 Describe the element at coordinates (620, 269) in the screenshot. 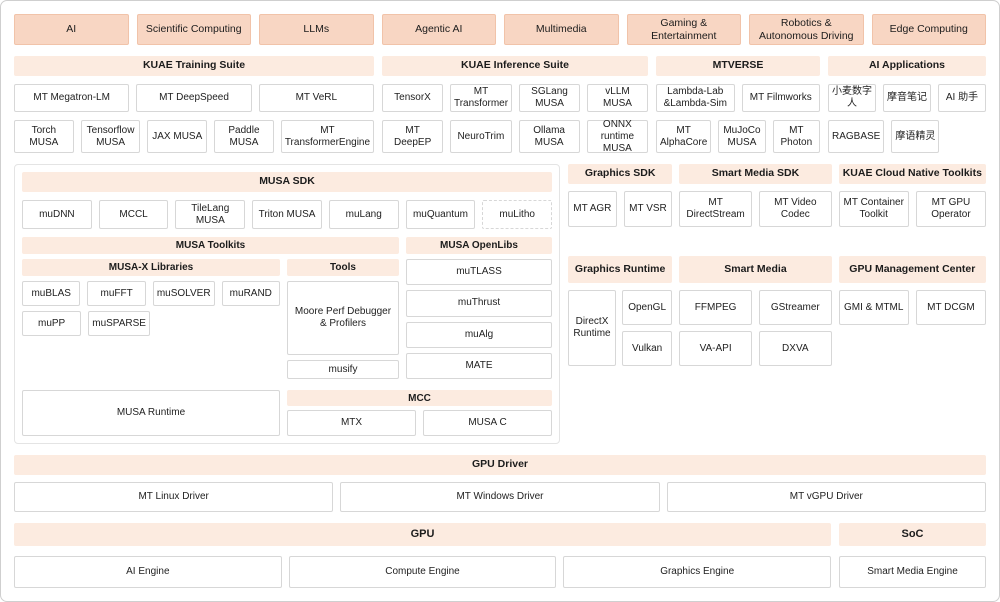

I see `graphics-runtime-header: Graphics Runtime` at that location.